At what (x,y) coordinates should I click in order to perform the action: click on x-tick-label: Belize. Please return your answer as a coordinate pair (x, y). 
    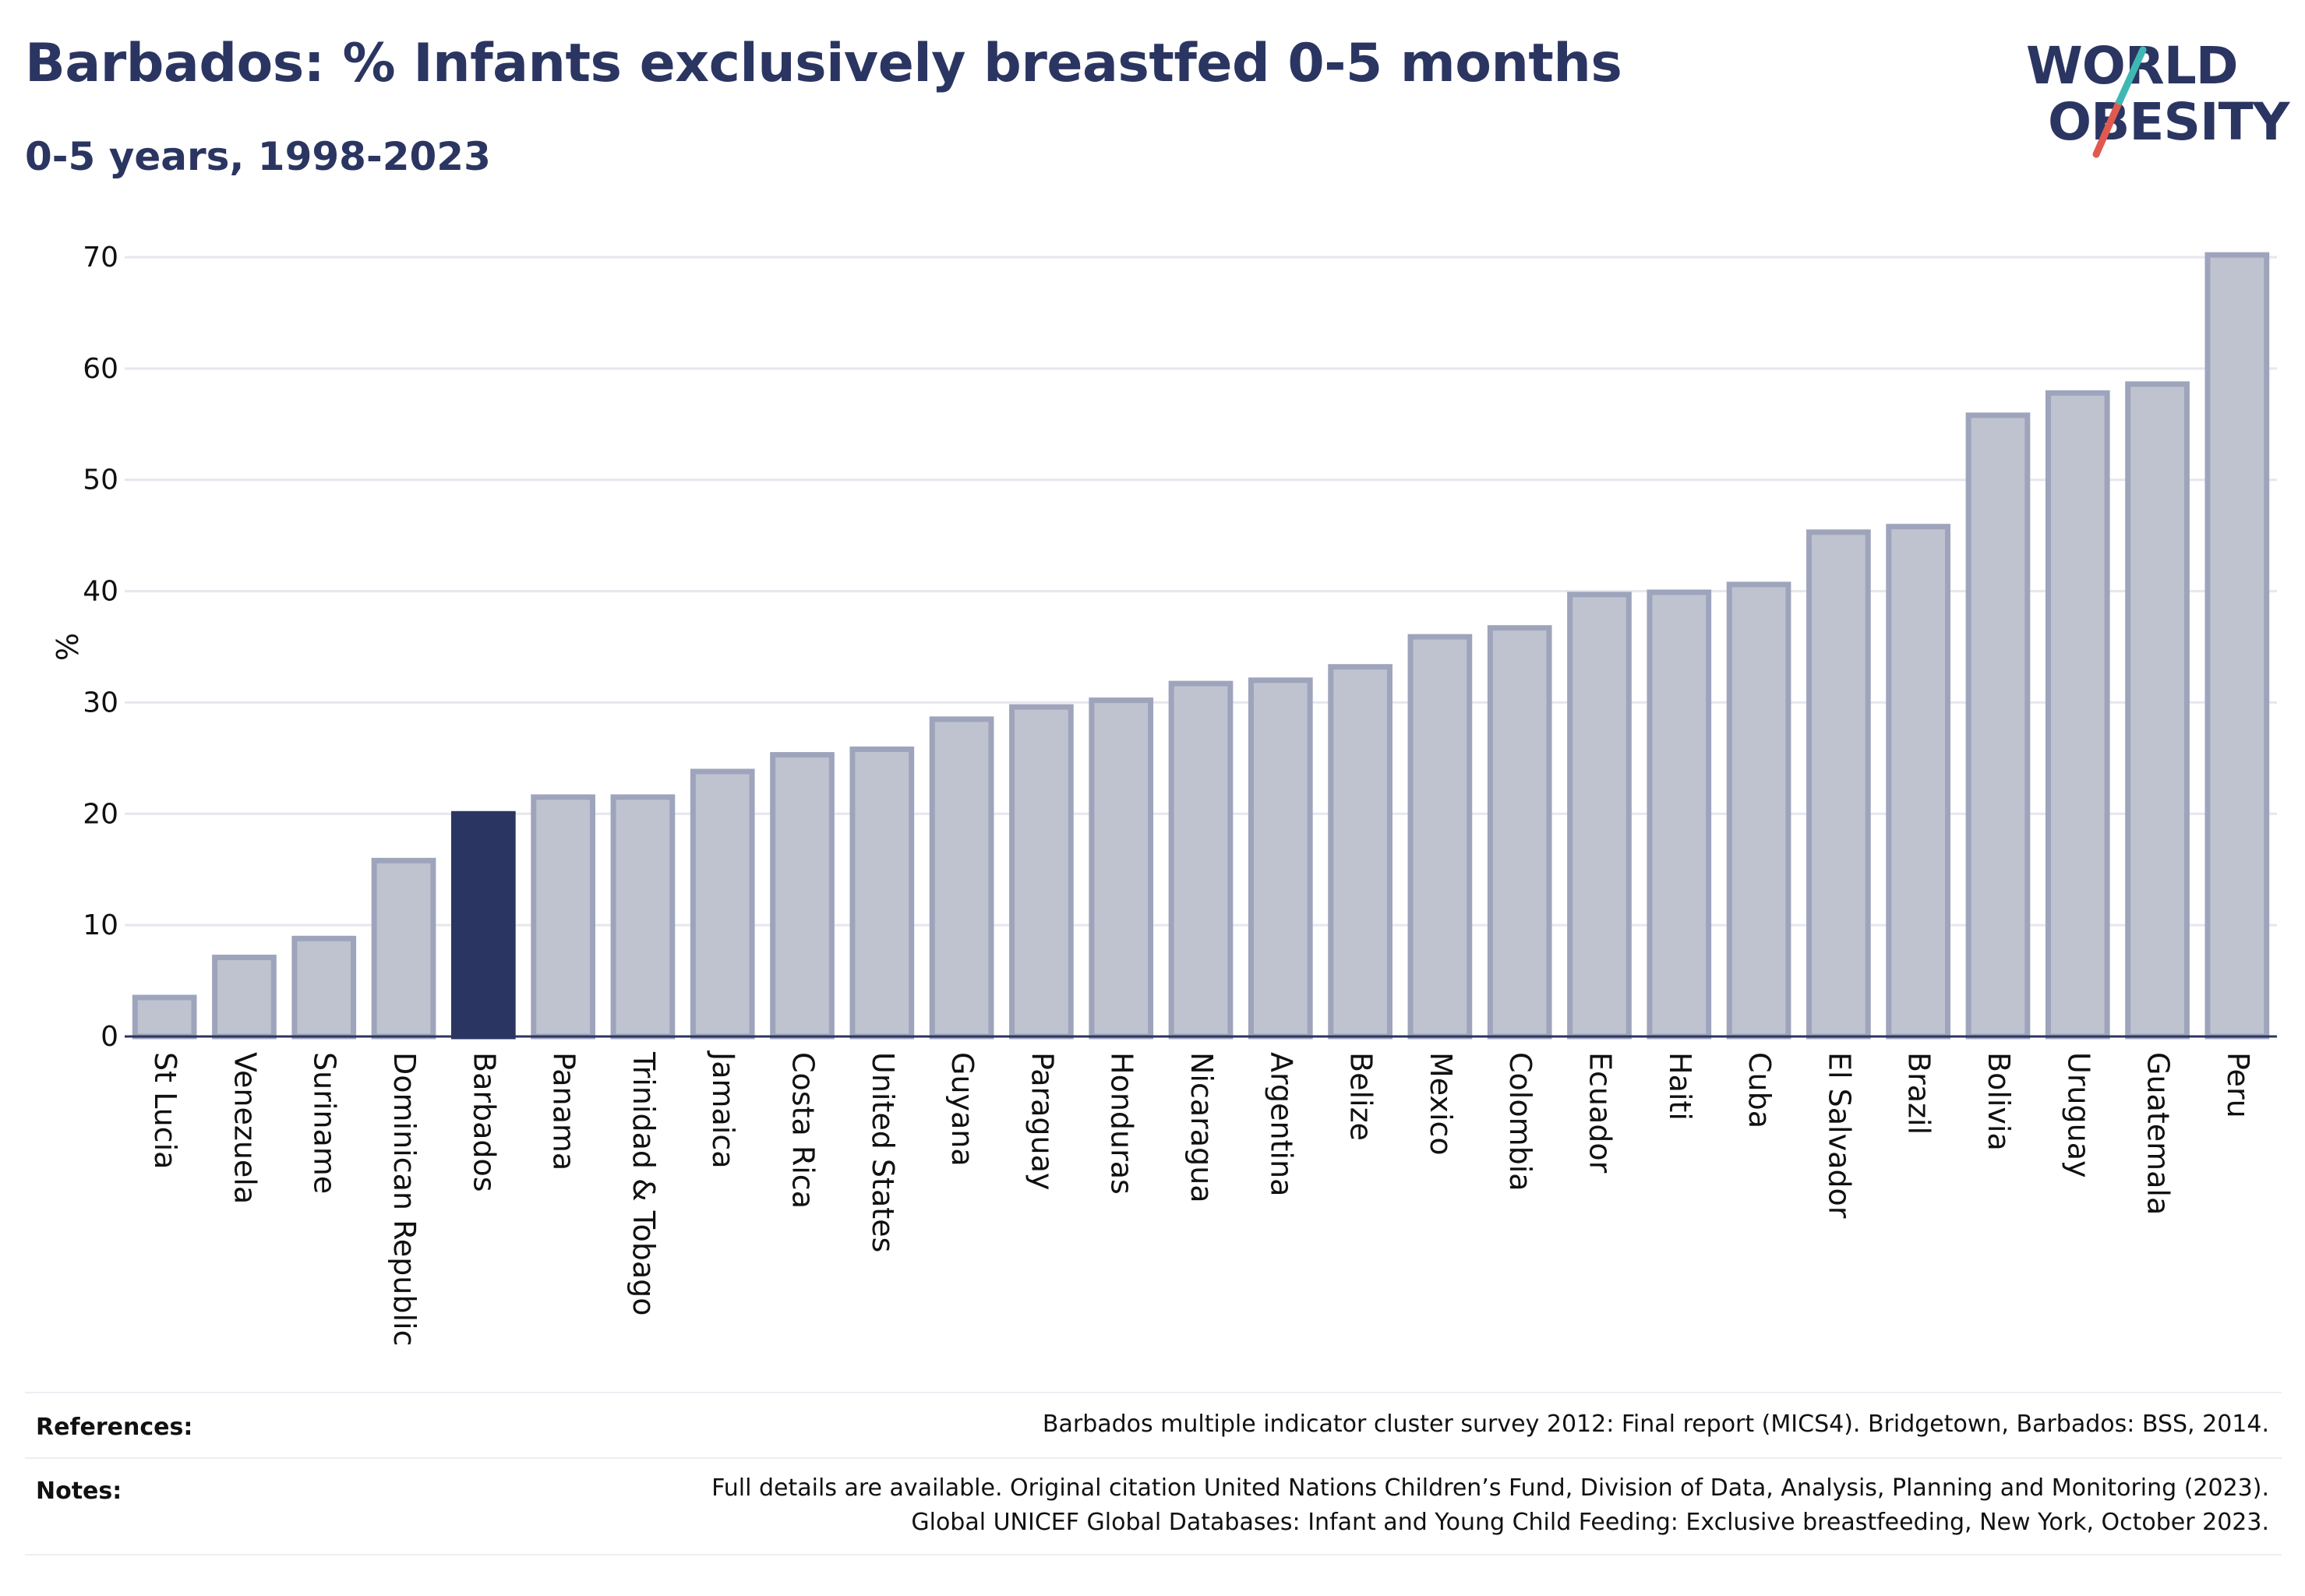
    Looking at the image, I should click on (1361, 1096).